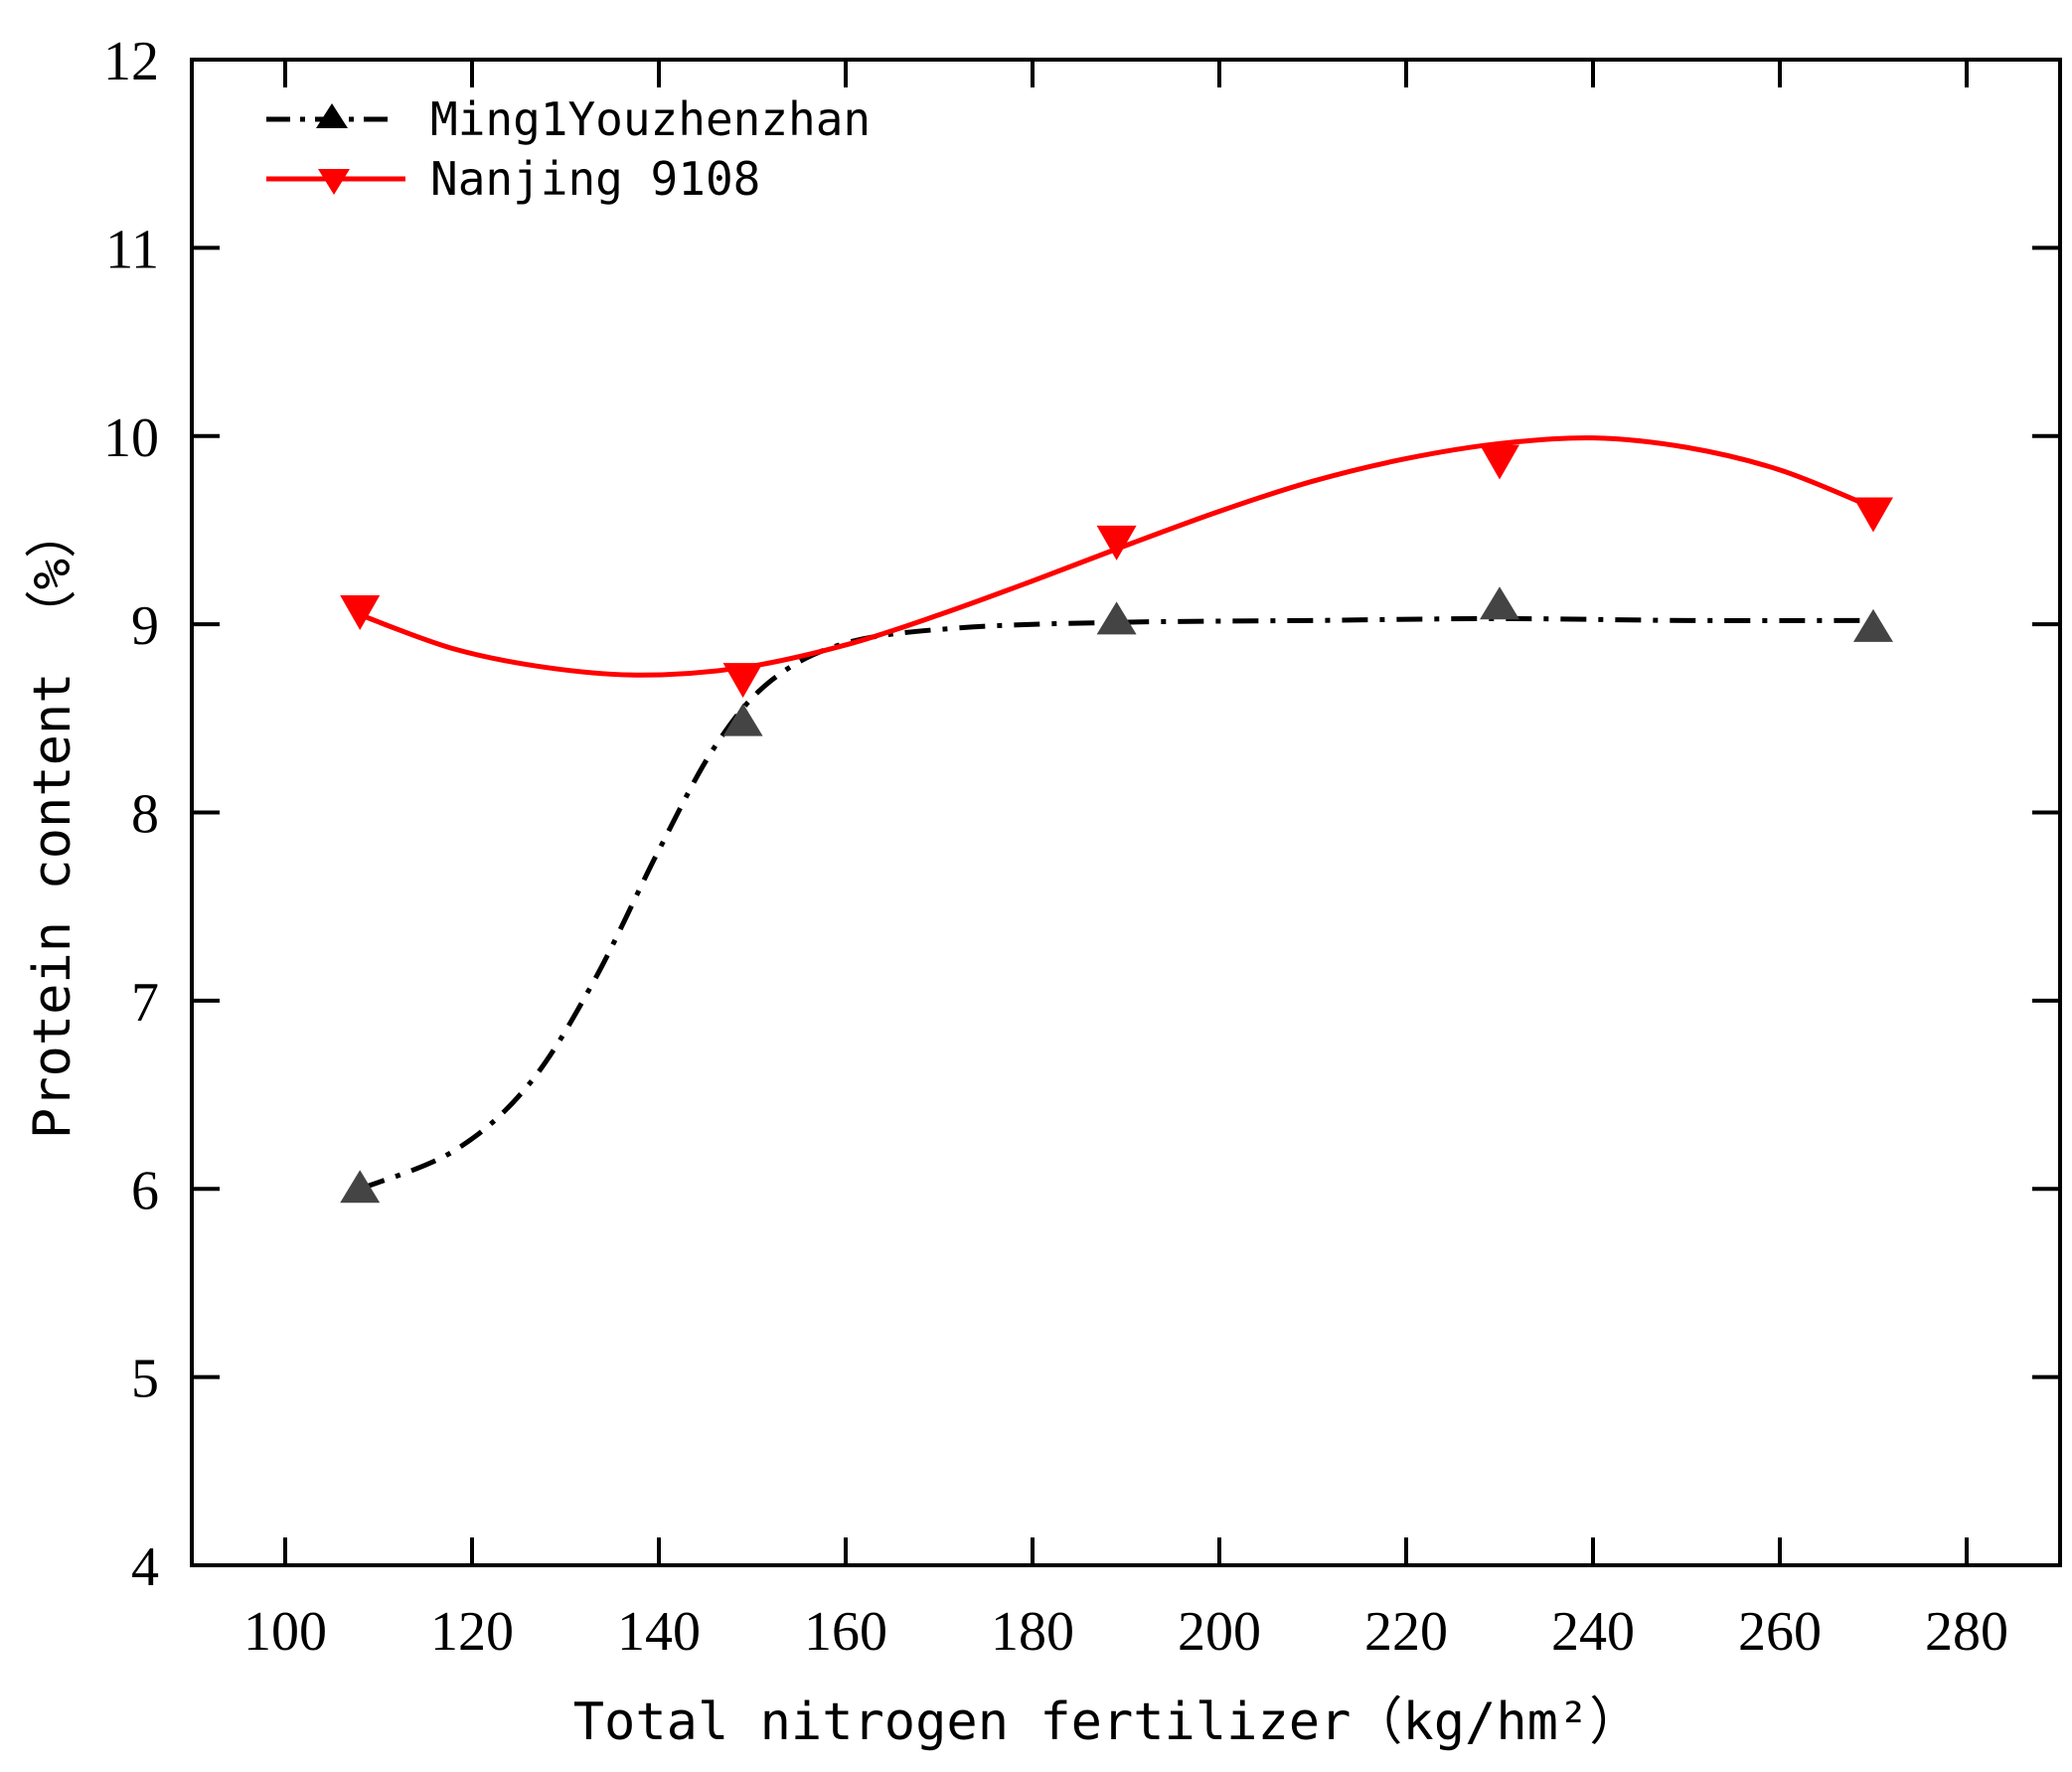 The width and height of the screenshot is (2072, 1772). Describe the element at coordinates (145, 815) in the screenshot. I see `y-tick-label: 8` at that location.